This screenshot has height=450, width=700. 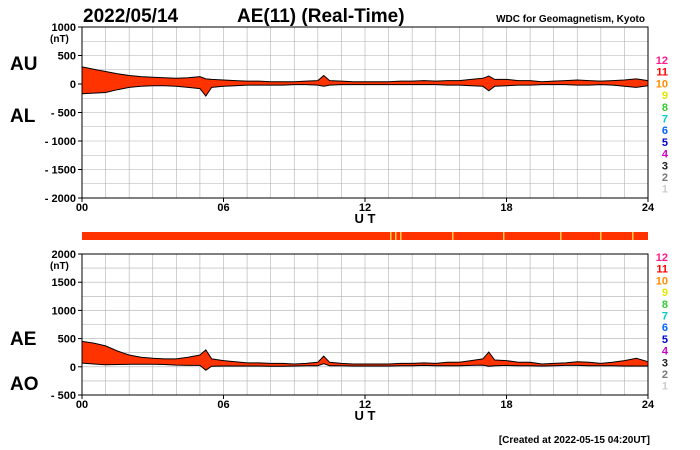 I want to click on activity-strip-bar, so click(x=365, y=236).